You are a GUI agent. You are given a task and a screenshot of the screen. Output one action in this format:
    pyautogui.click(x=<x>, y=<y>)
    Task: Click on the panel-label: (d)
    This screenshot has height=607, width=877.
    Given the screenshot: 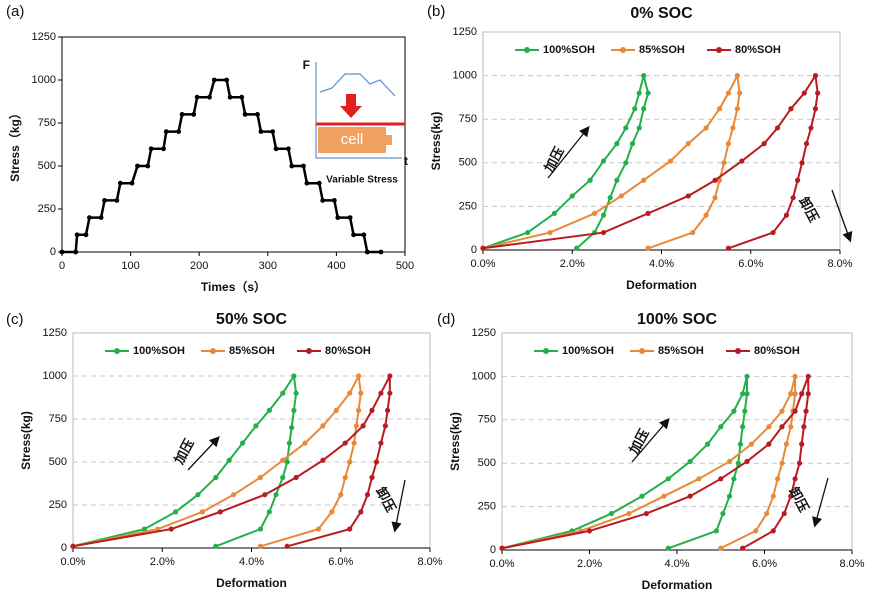 What is the action you would take?
    pyautogui.click(x=446, y=319)
    